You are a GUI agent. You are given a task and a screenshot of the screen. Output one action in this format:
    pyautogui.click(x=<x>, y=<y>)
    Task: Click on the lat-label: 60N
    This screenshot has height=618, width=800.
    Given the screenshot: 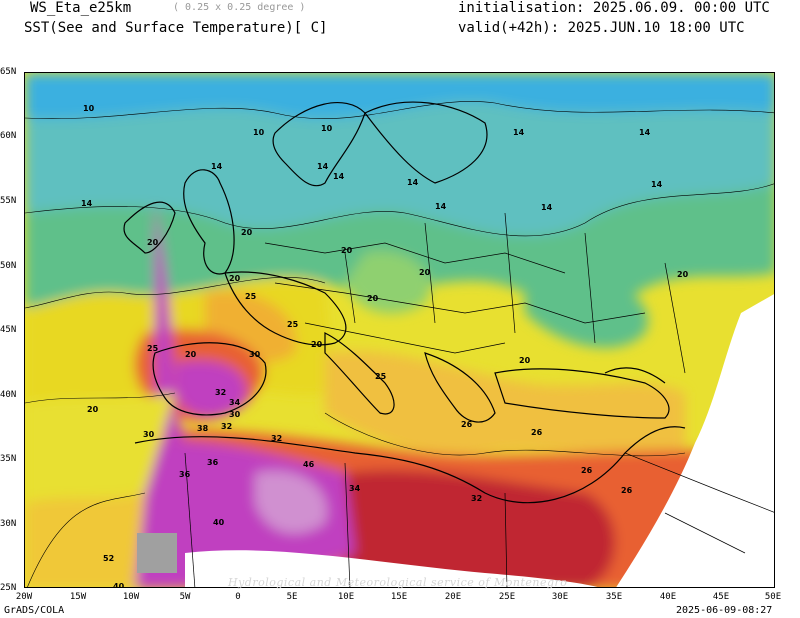 What is the action you would take?
    pyautogui.click(x=8, y=136)
    